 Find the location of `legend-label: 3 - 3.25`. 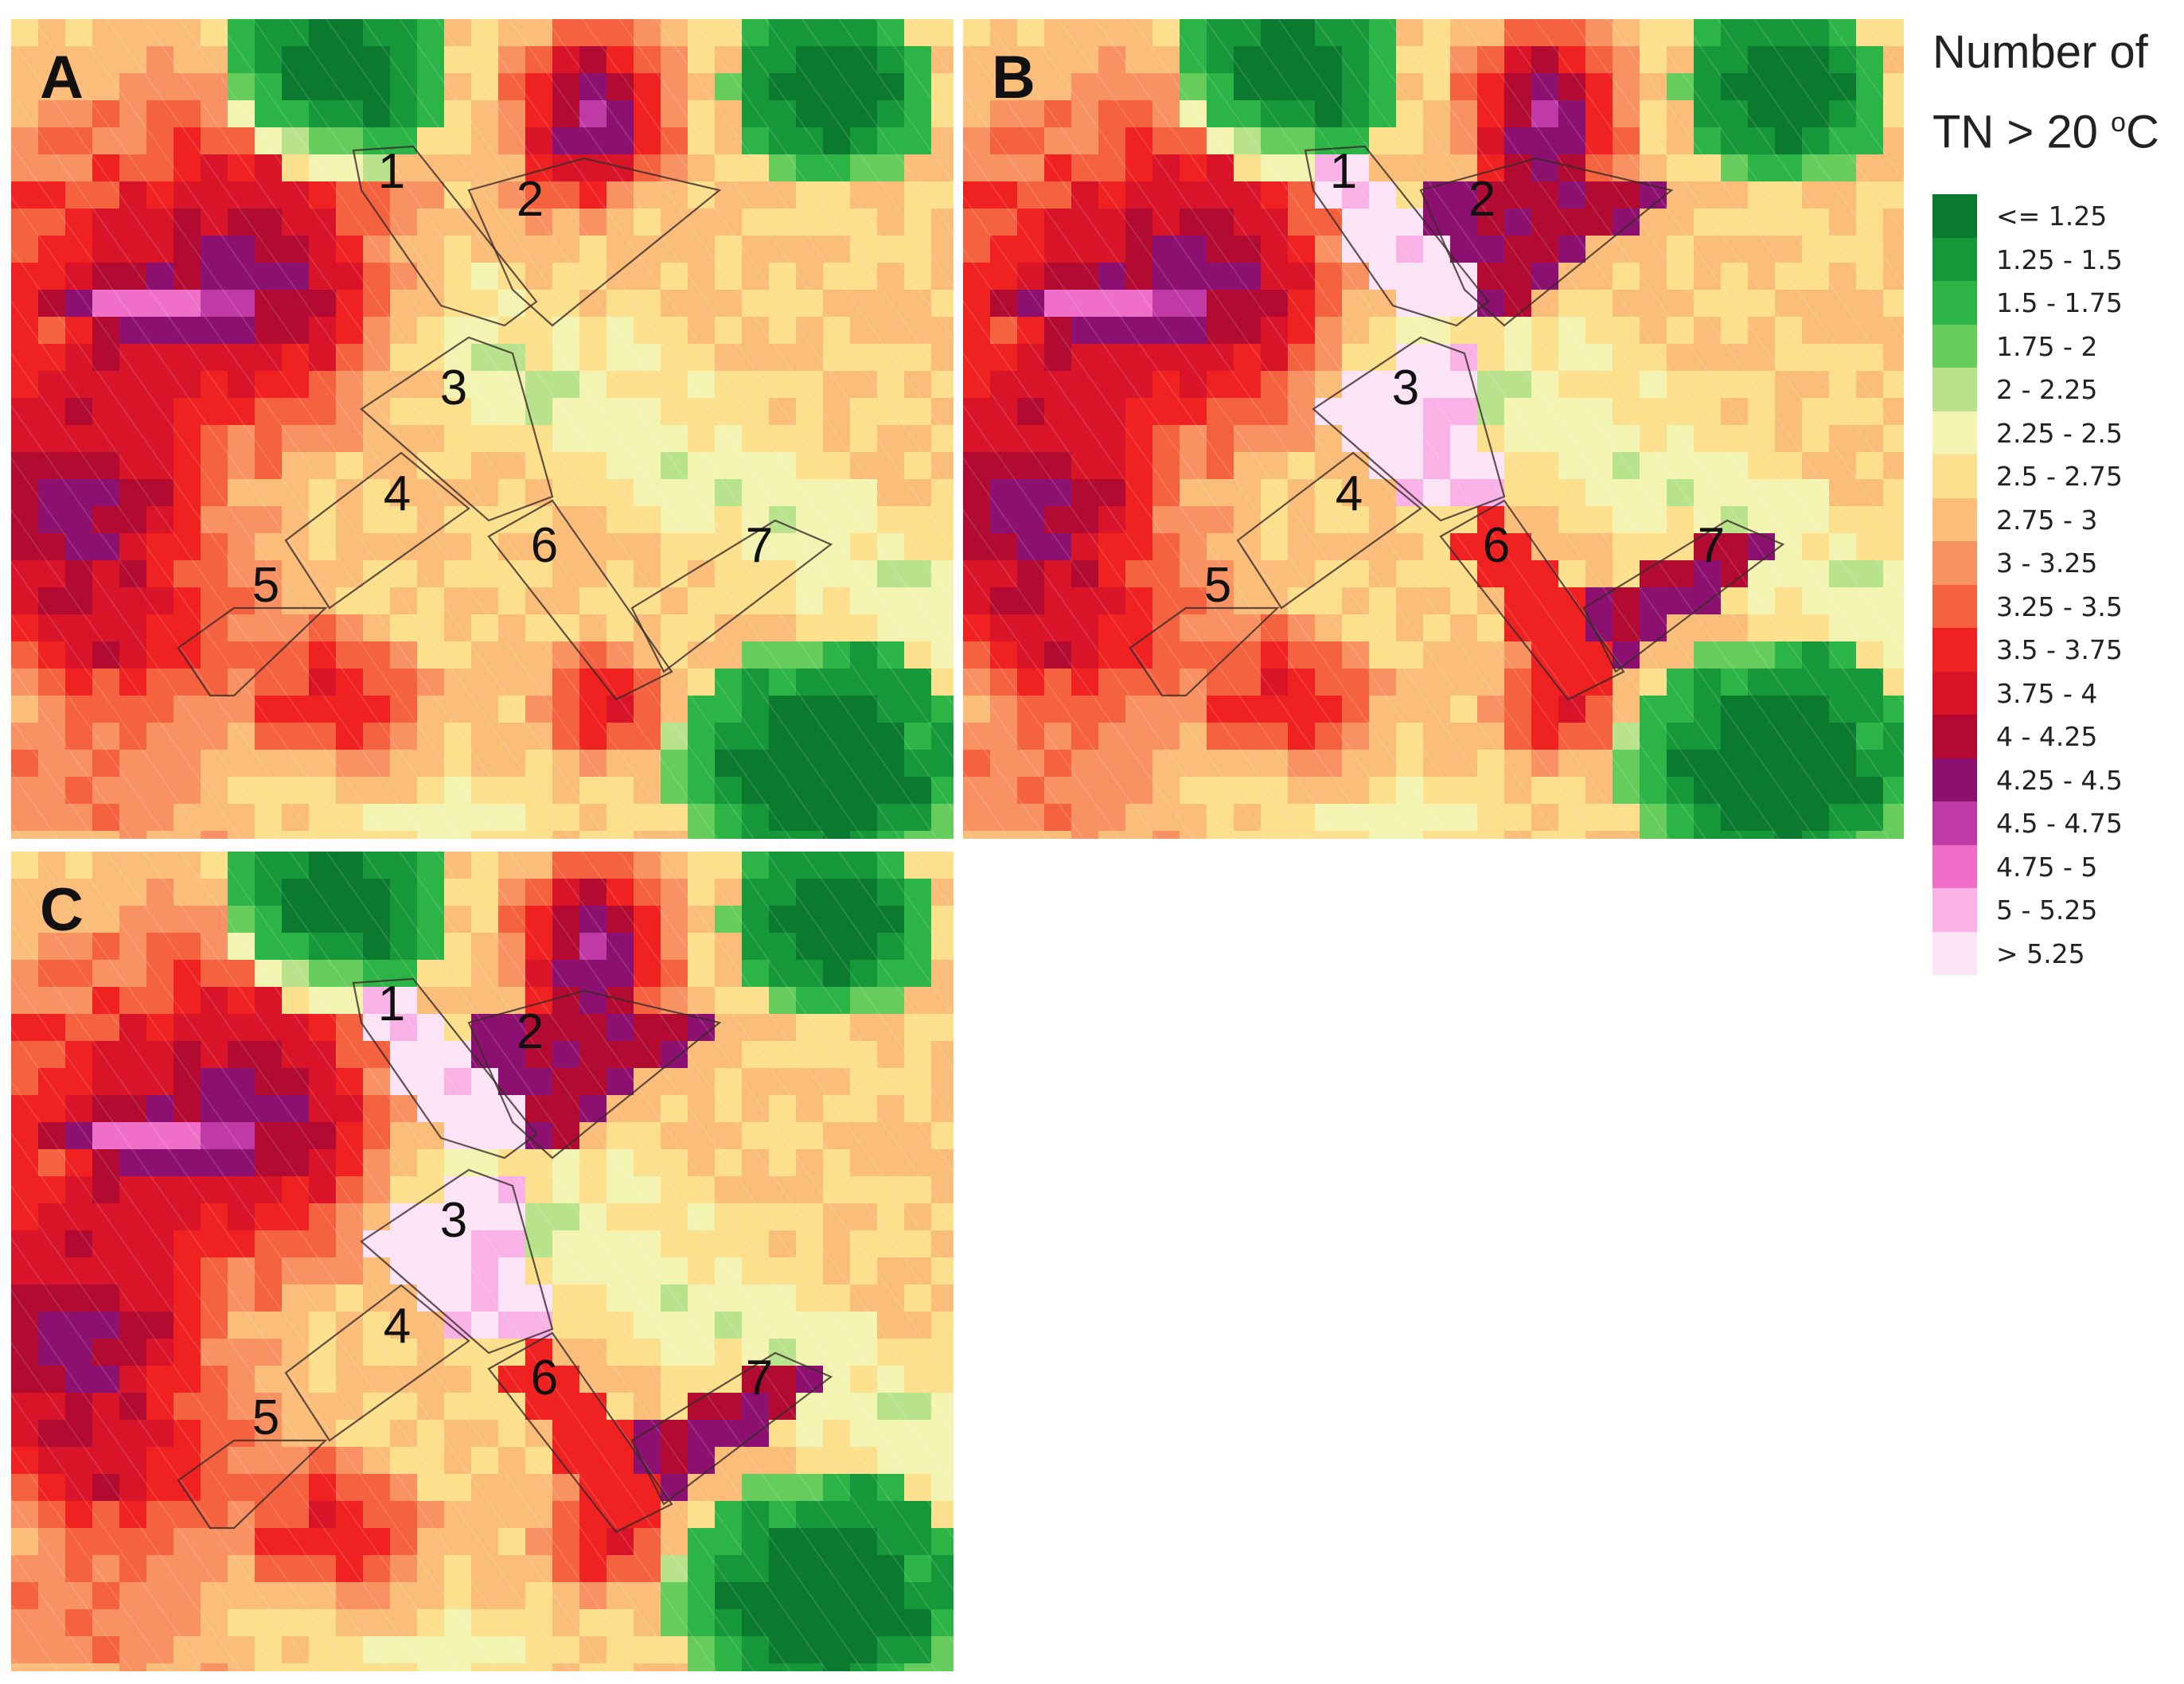

legend-label: 3 - 3.25 is located at coordinates (2047, 563).